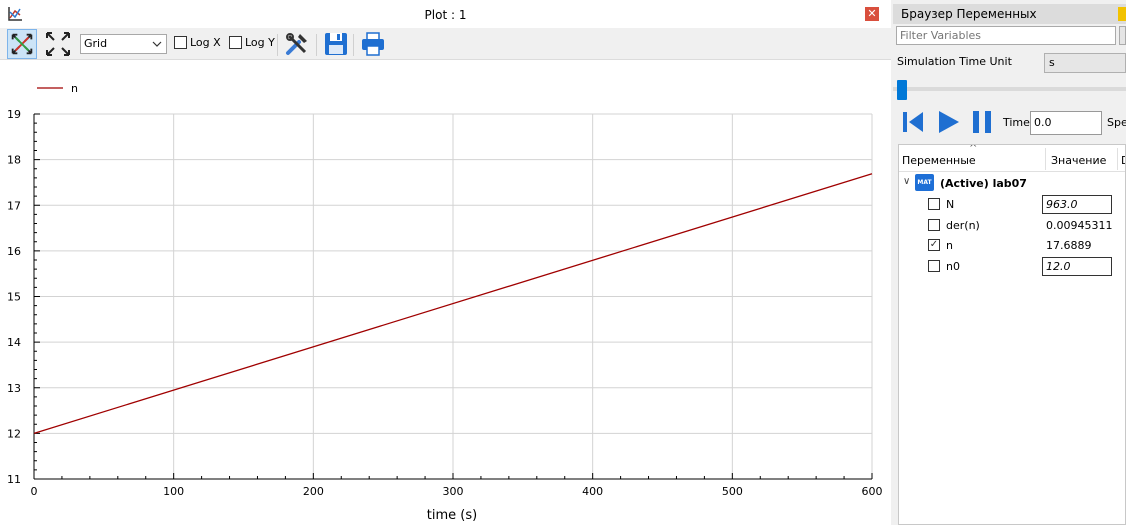 Image resolution: width=1126 pixels, height=525 pixels. What do you see at coordinates (1077, 266) in the screenshot?
I see `variable-value-input: 12.0` at bounding box center [1077, 266].